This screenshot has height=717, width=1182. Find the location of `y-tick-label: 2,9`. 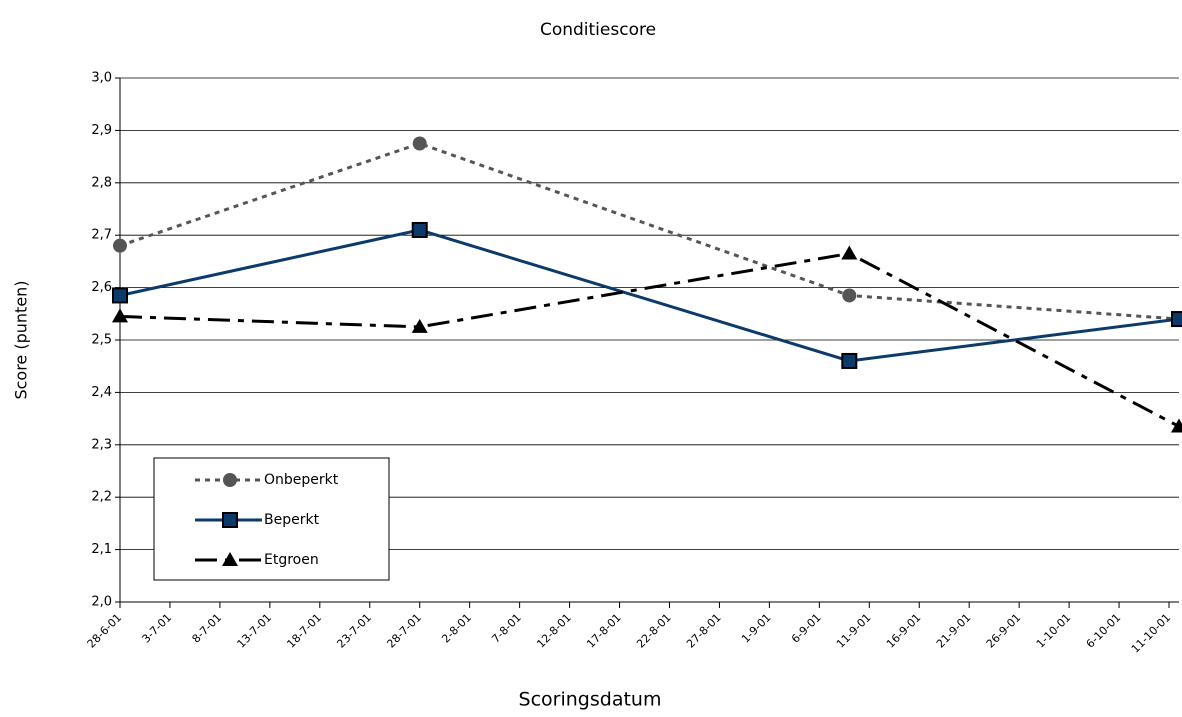

y-tick-label: 2,9 is located at coordinates (101, 130).